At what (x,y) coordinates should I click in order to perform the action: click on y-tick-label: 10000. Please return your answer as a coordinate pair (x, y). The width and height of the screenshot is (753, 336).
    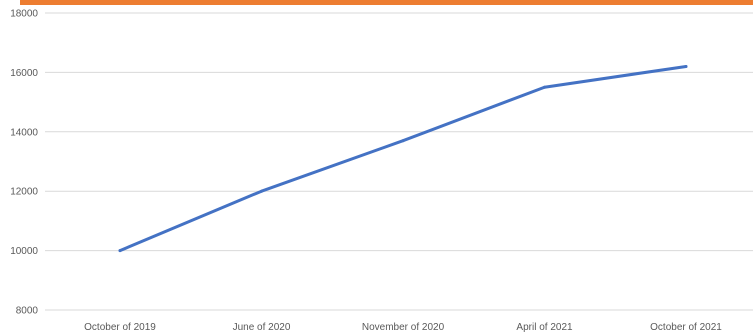
    Looking at the image, I should click on (24, 251).